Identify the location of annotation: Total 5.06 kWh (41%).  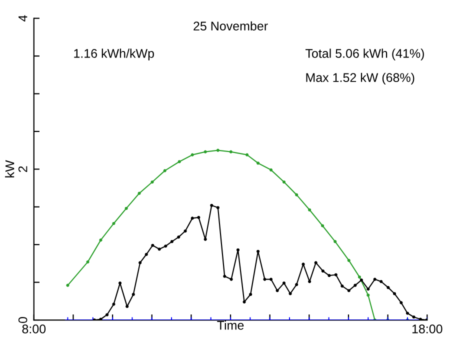
(365, 54).